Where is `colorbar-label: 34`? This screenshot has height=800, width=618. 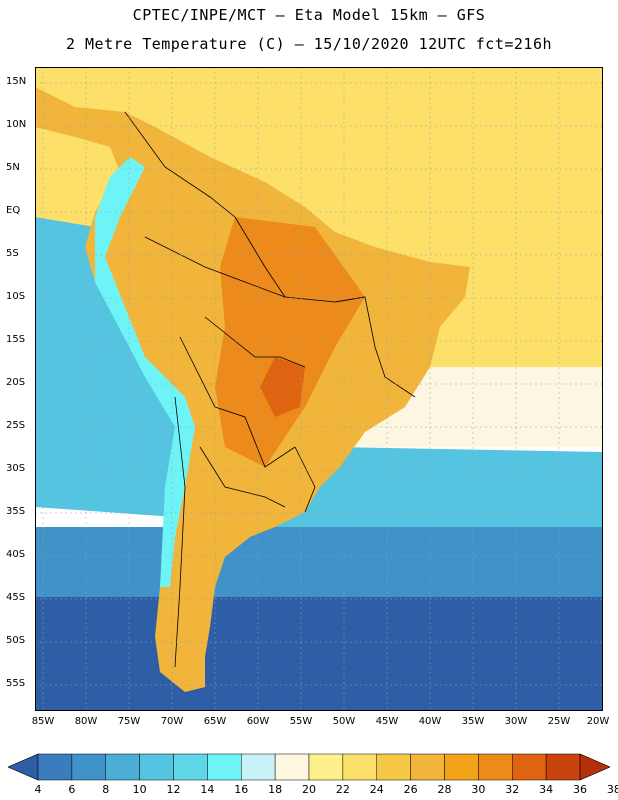 colorbar-label: 34 is located at coordinates (546, 789).